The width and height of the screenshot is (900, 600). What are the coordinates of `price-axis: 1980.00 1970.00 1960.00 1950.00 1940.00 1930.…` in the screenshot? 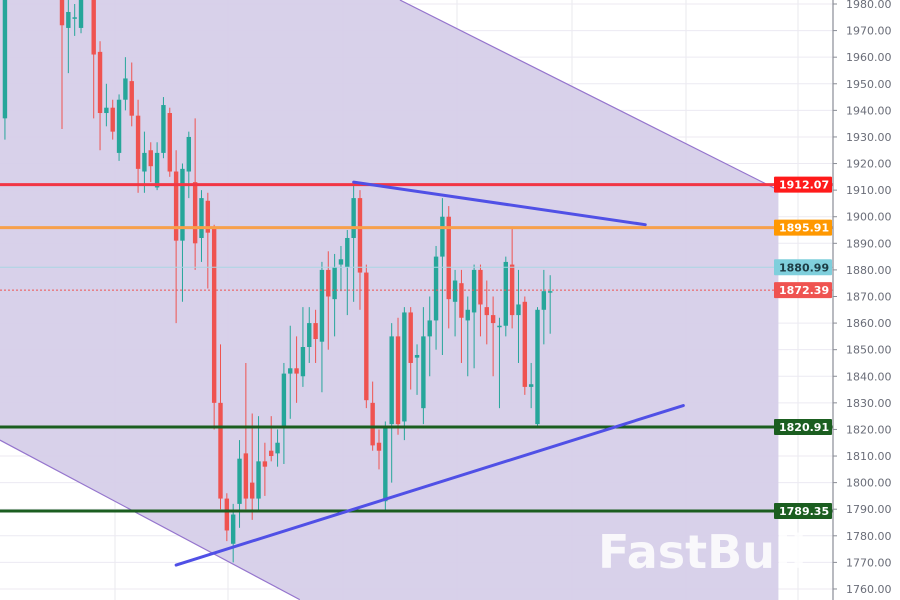 It's located at (866, 300).